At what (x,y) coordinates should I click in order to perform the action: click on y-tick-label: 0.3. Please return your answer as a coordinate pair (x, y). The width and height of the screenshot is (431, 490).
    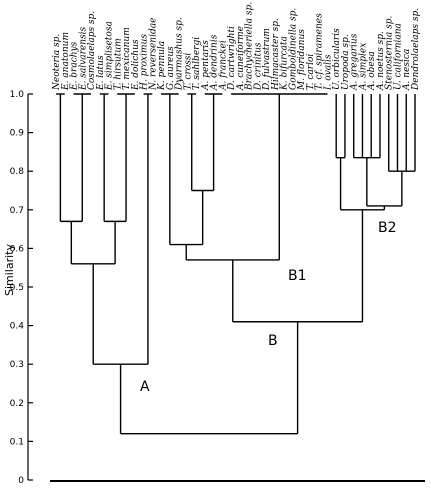
    Looking at the image, I should click on (17, 365).